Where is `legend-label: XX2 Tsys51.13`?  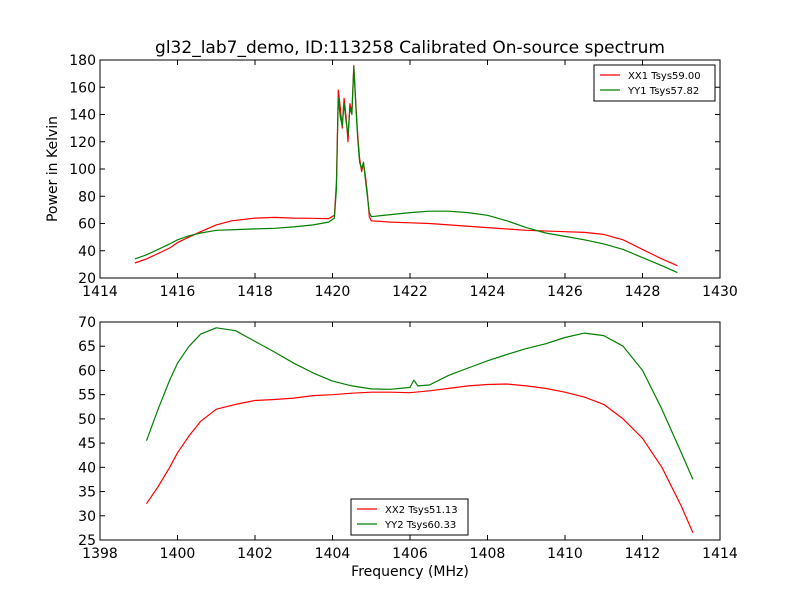
legend-label: XX2 Tsys51.13 is located at coordinates (421, 510).